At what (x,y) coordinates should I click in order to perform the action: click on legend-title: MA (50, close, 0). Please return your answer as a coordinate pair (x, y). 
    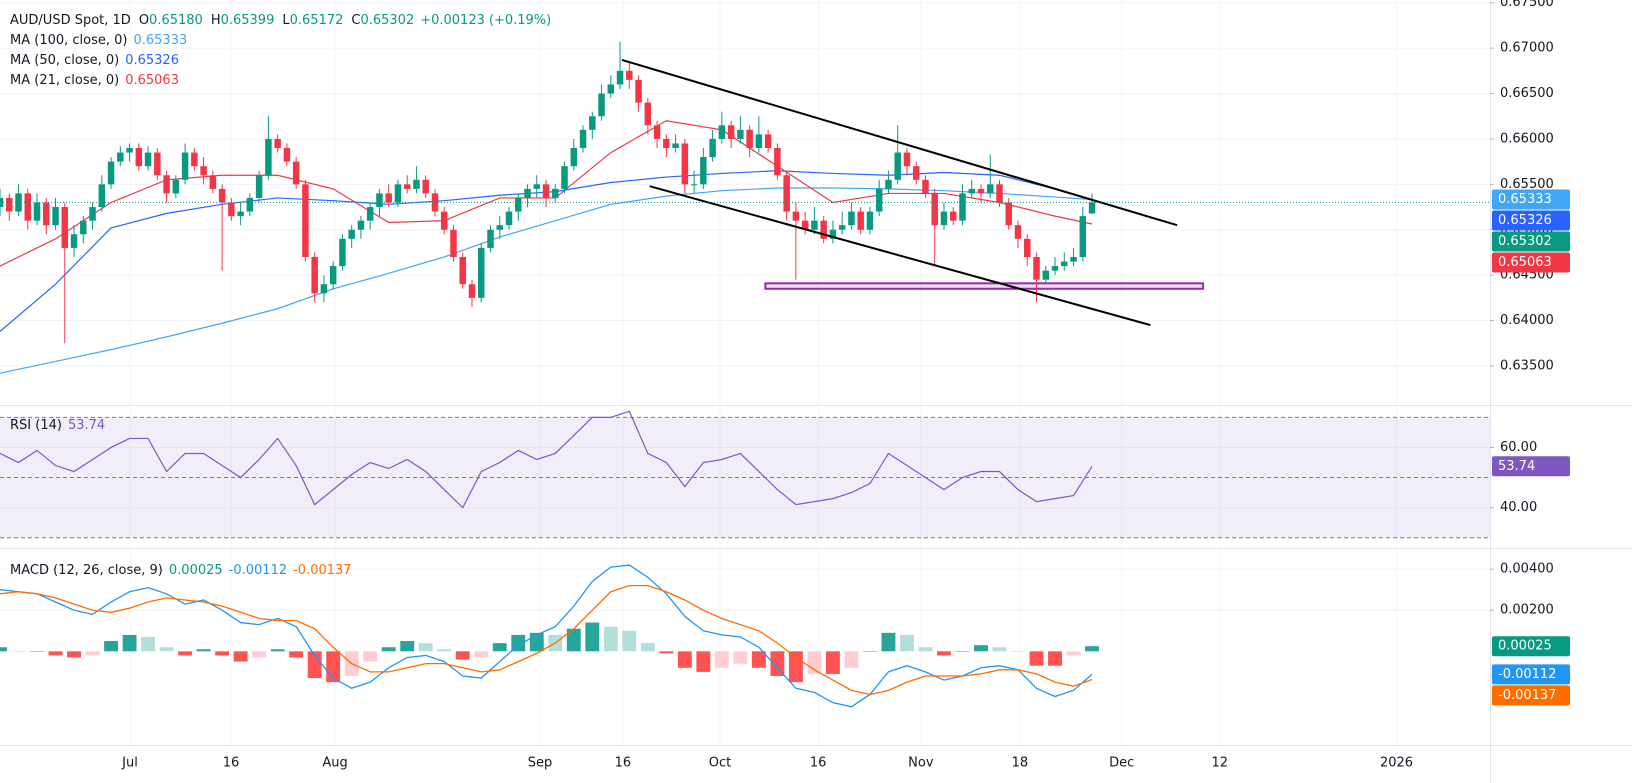
    Looking at the image, I should click on (64, 60).